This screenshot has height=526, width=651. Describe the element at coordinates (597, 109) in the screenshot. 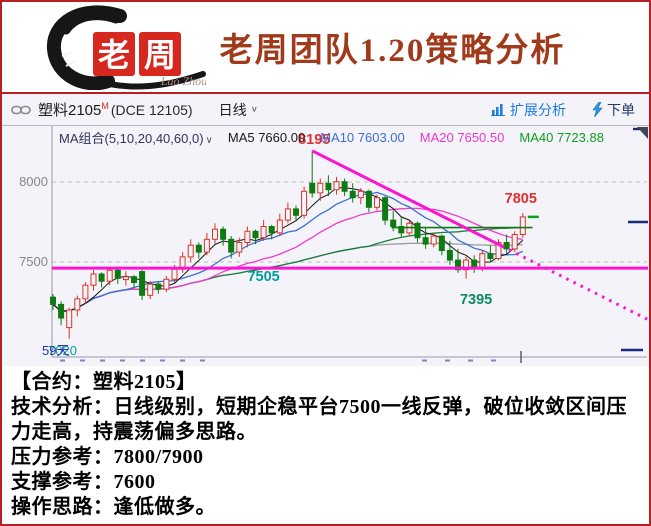

I see `lightning-icon` at that location.